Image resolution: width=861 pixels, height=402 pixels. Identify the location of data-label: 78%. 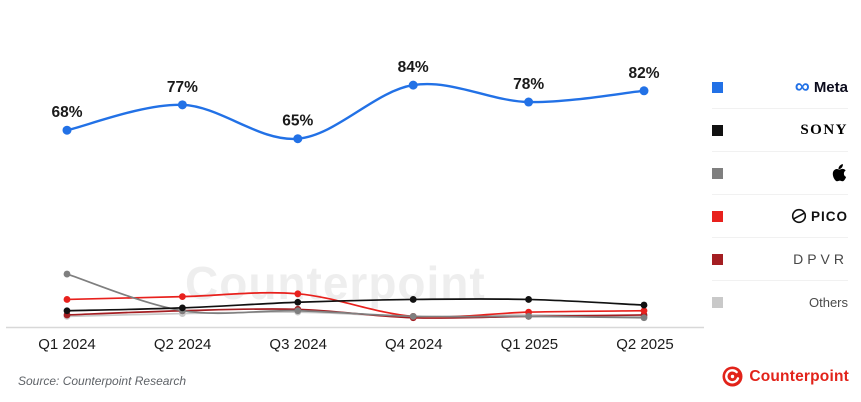
(528, 84).